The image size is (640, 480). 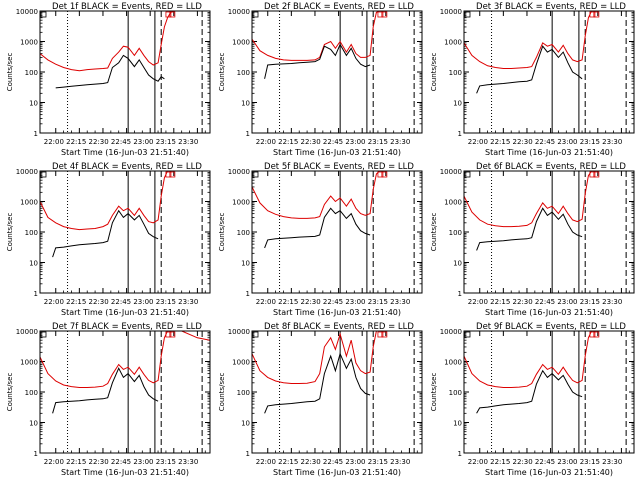 What do you see at coordinates (127, 7) in the screenshot?
I see `panel-title: Det 1f BLACK = Events, RED = LLD` at bounding box center [127, 7].